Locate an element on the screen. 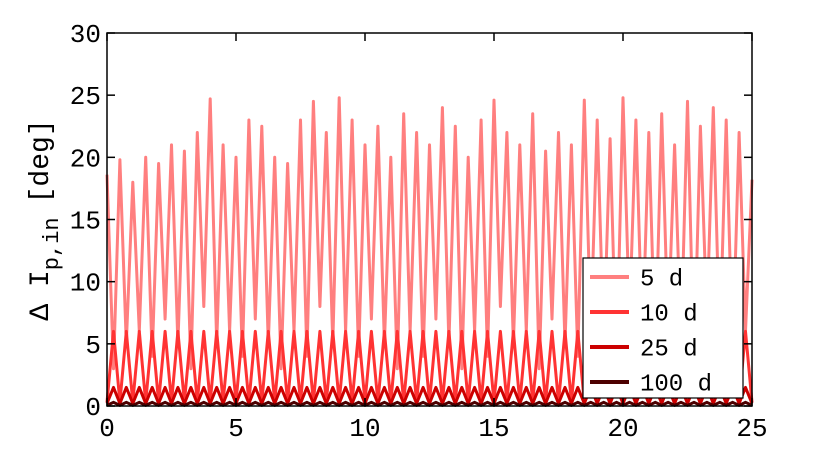  y-axis-label: Δ Ip,in [deg] is located at coordinates (45, 219).